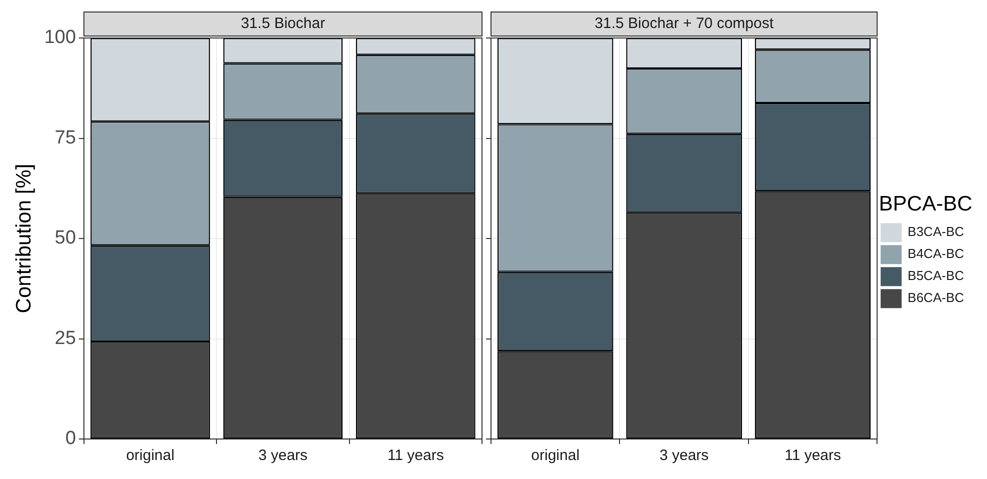 Image resolution: width=987 pixels, height=479 pixels. I want to click on y-tick-label: 75, so click(65, 137).